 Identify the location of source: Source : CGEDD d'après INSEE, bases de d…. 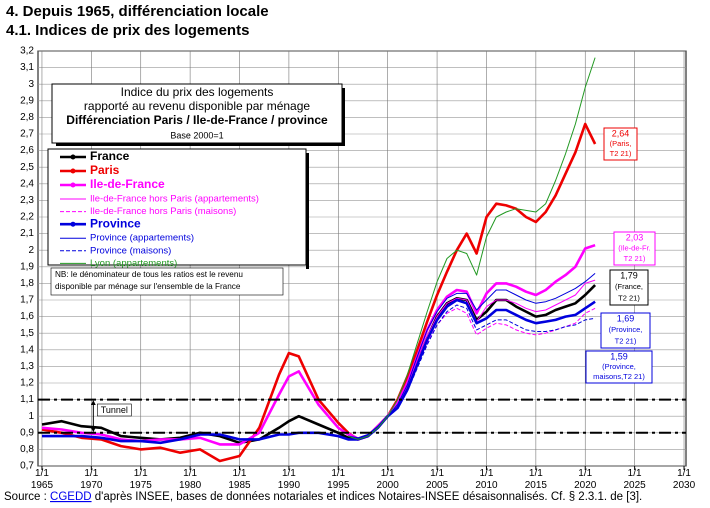
(323, 497).